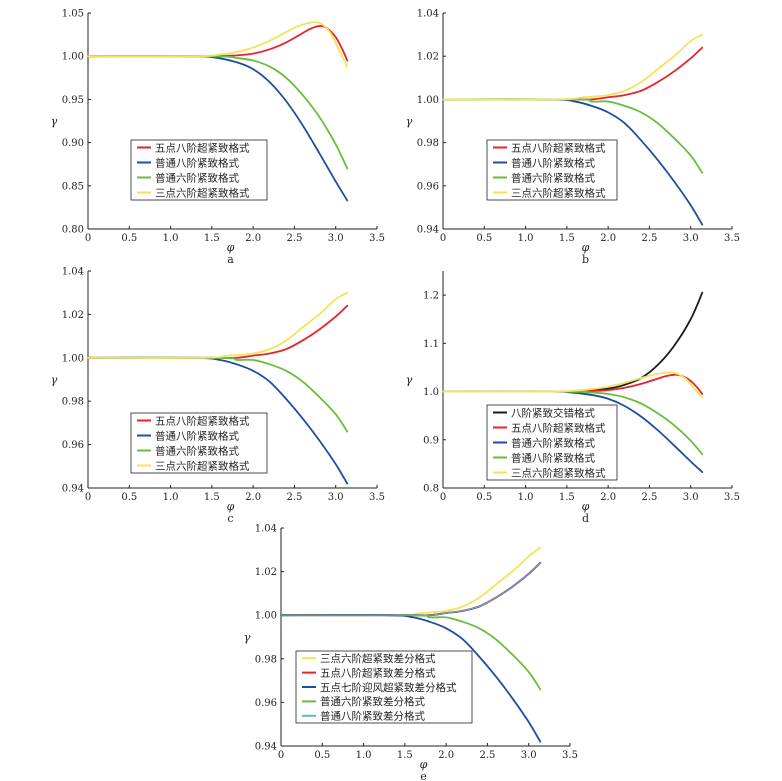 The image size is (782, 781). Describe the element at coordinates (129, 497) in the screenshot. I see `x-tick-label: 0.5` at that location.